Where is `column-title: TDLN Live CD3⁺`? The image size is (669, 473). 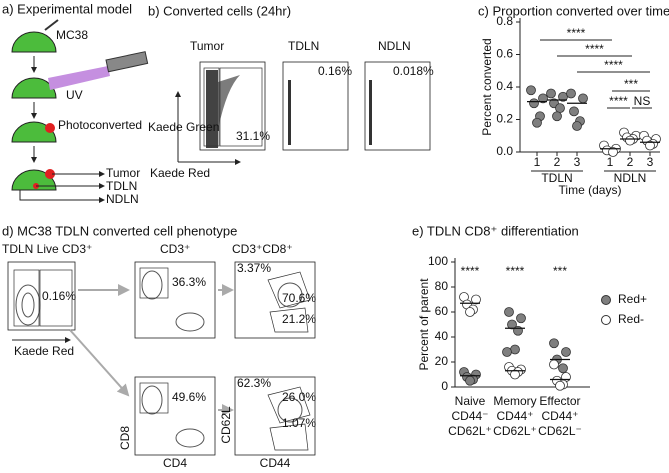 column-title: TDLN Live CD3⁺ is located at coordinates (47, 249).